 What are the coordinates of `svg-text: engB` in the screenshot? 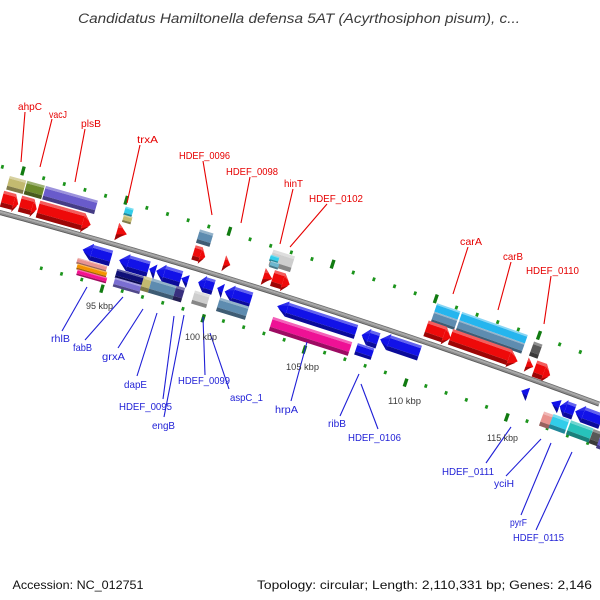 It's located at (163, 426).